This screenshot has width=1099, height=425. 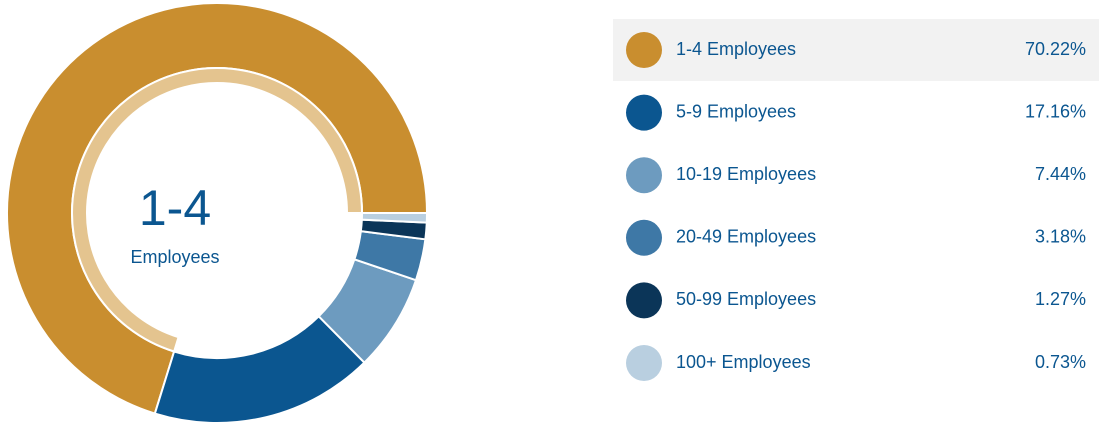 I want to click on legend-highlight, so click(x=856, y=50).